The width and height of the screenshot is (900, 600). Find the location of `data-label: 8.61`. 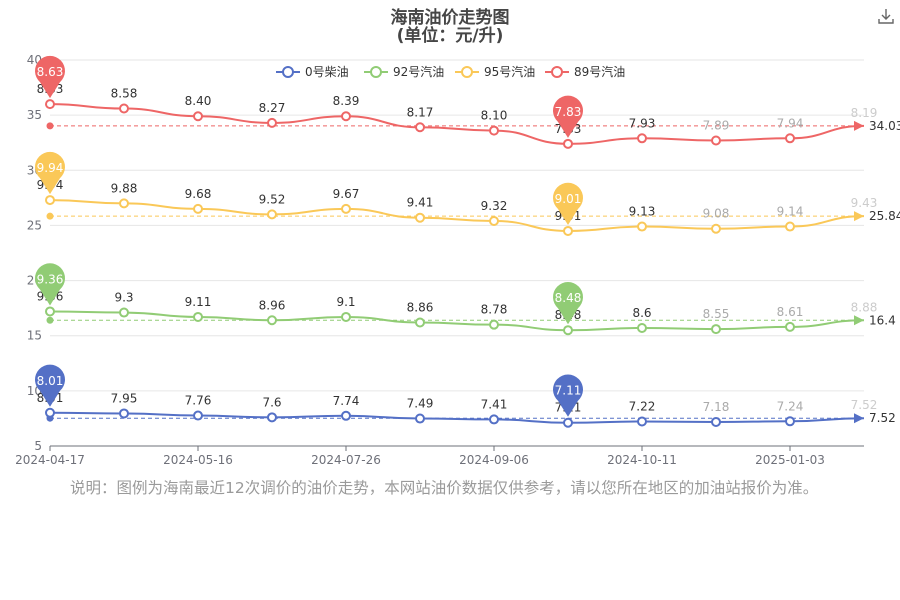

data-label: 8.61 is located at coordinates (790, 312).